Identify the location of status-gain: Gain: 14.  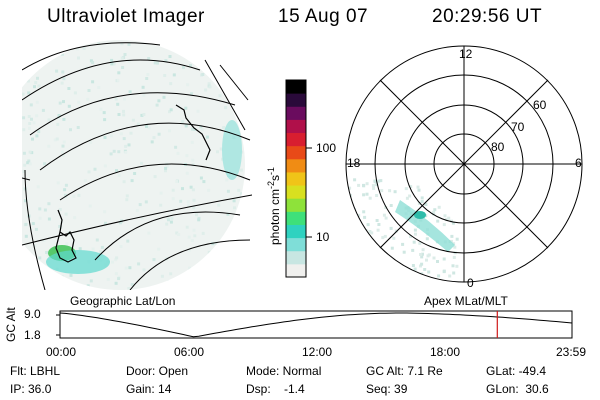
(149, 389).